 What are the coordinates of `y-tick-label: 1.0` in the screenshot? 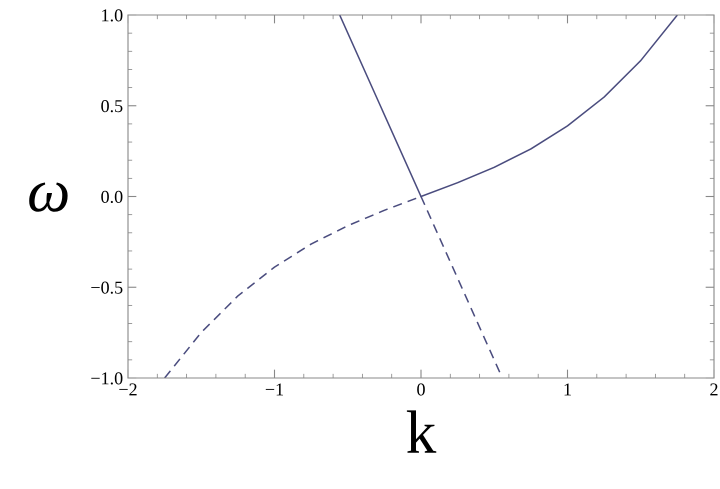 It's located at (112, 15).